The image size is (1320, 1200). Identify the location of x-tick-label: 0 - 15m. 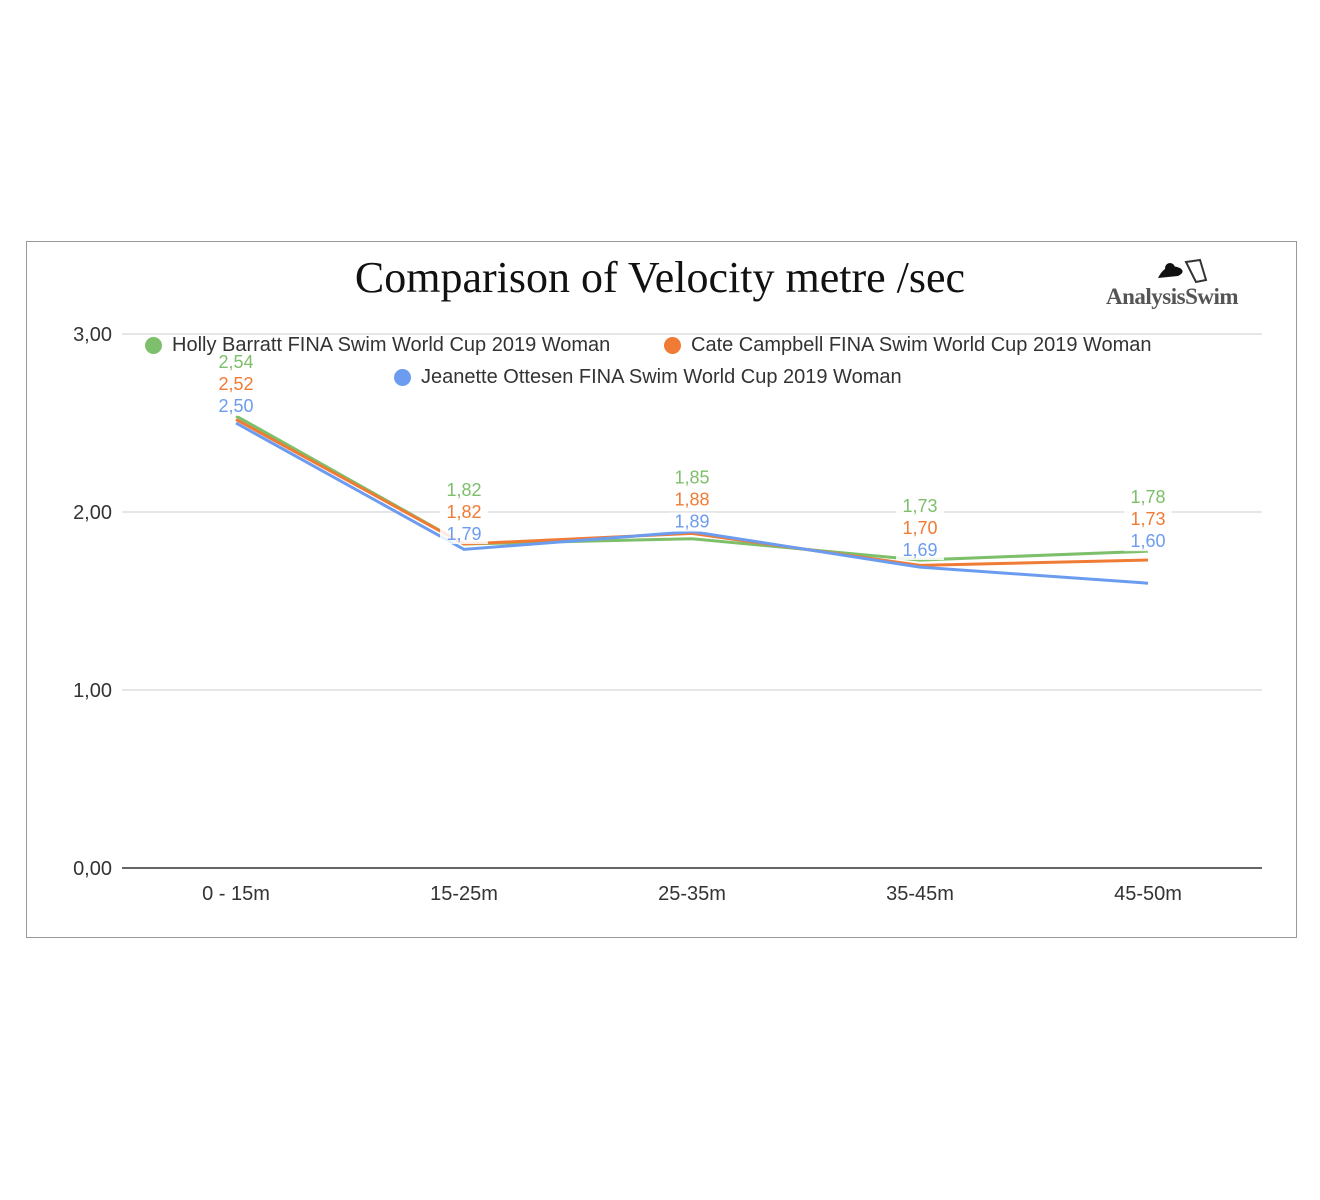
(236, 894).